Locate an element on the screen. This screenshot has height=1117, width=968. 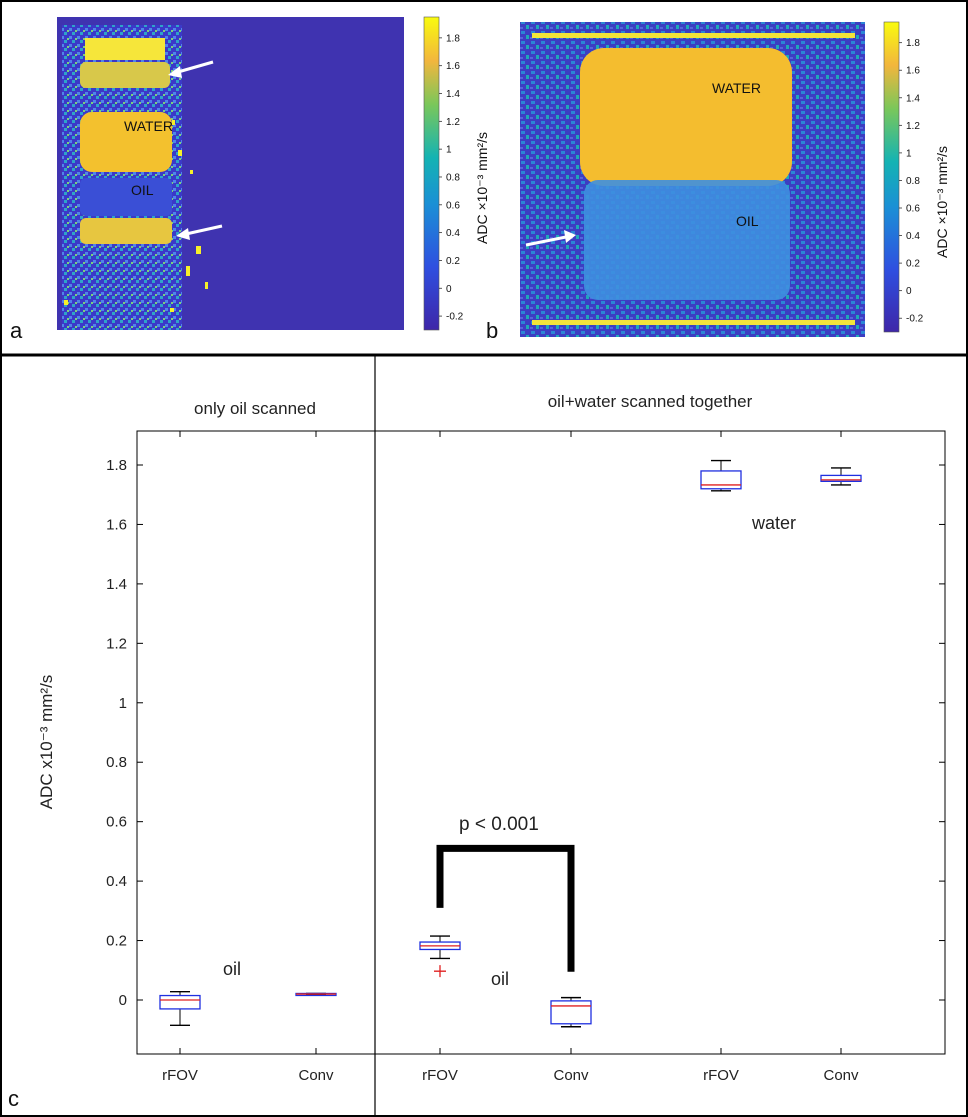
significance-bracket-path is located at coordinates (505, 908).